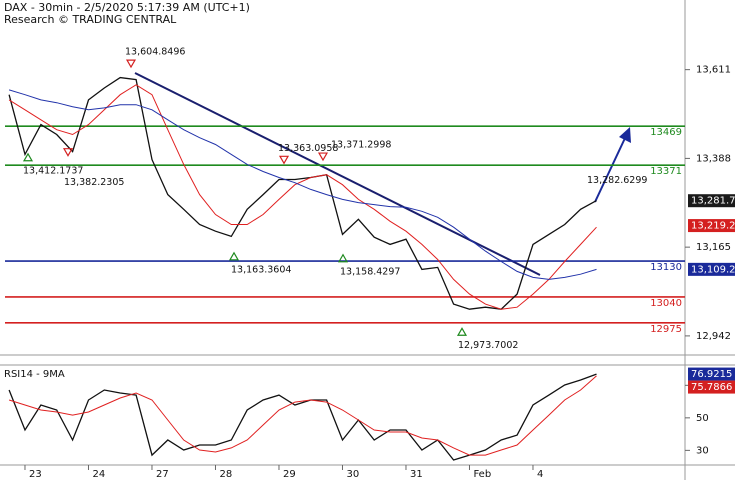  What do you see at coordinates (713, 247) in the screenshot?
I see `y-tick-label: 13,165` at bounding box center [713, 247].